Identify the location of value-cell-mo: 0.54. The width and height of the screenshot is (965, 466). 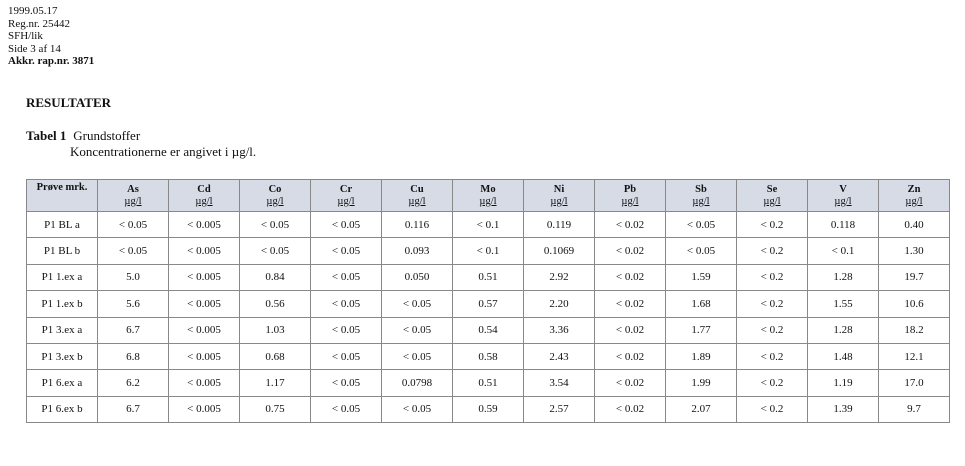
(488, 330).